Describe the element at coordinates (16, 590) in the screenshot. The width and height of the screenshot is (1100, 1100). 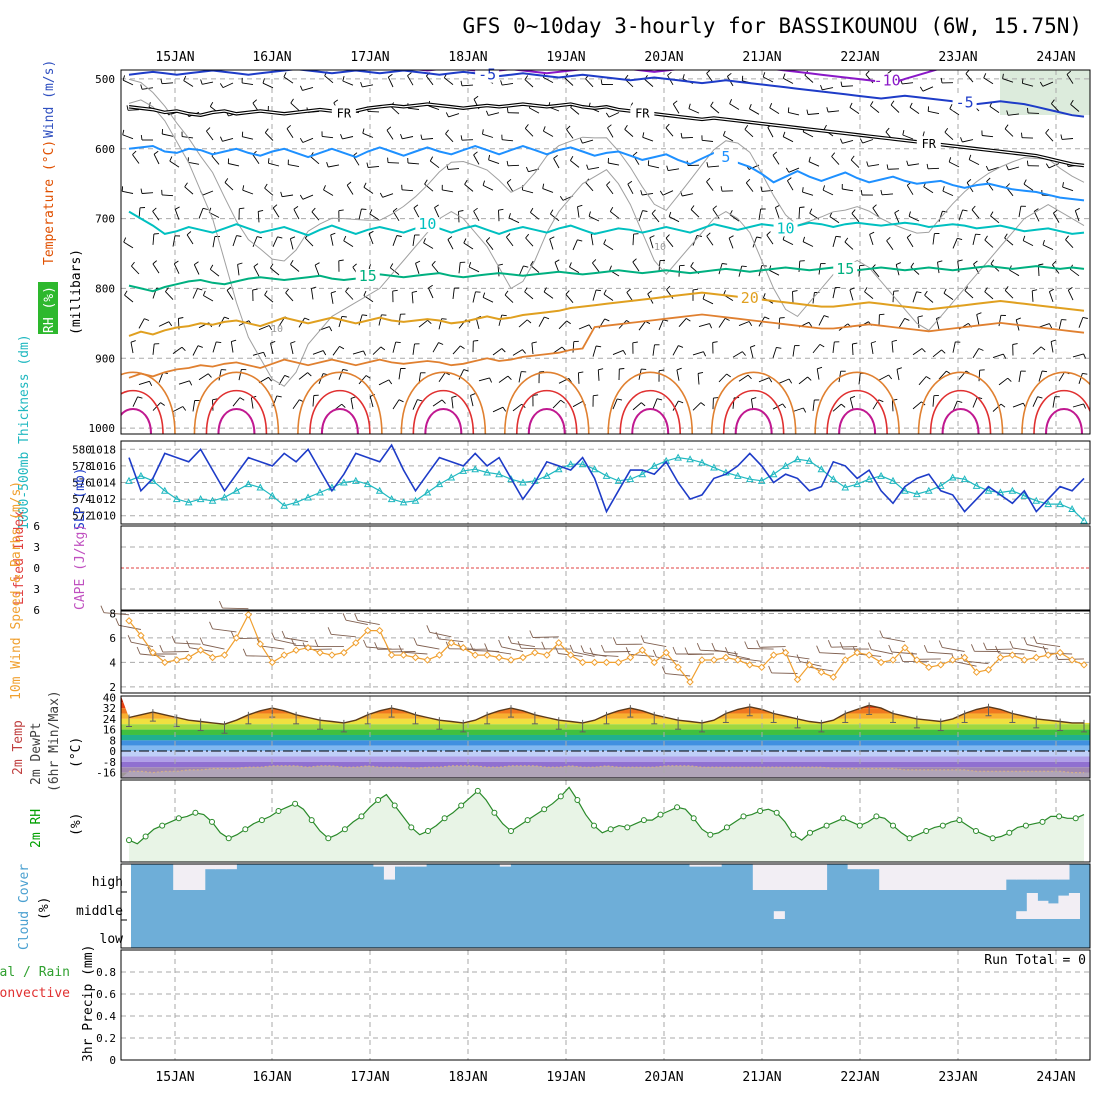
I see `10m-wind-axis-label: 10m Wind Speed & Barbs (m/s)` at that location.